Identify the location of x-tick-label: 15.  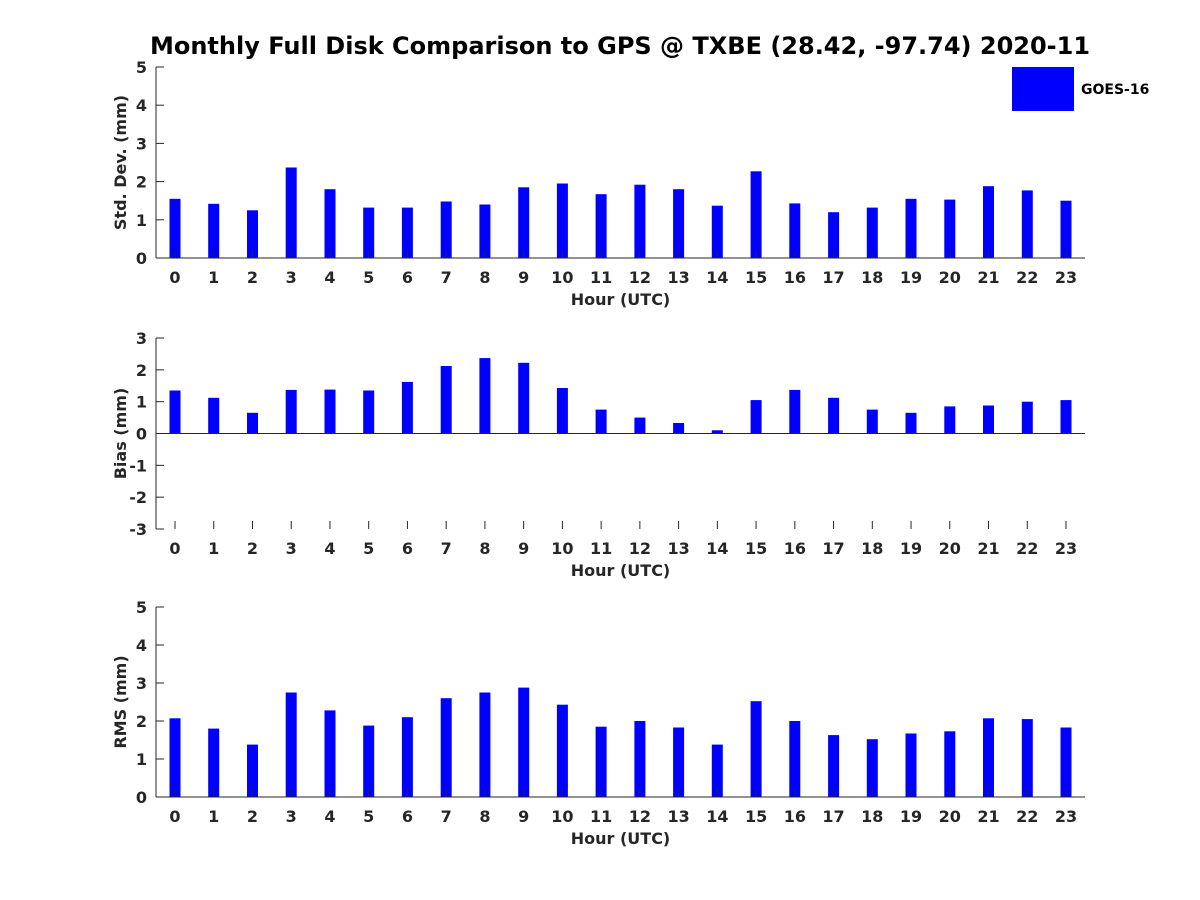
(756, 277).